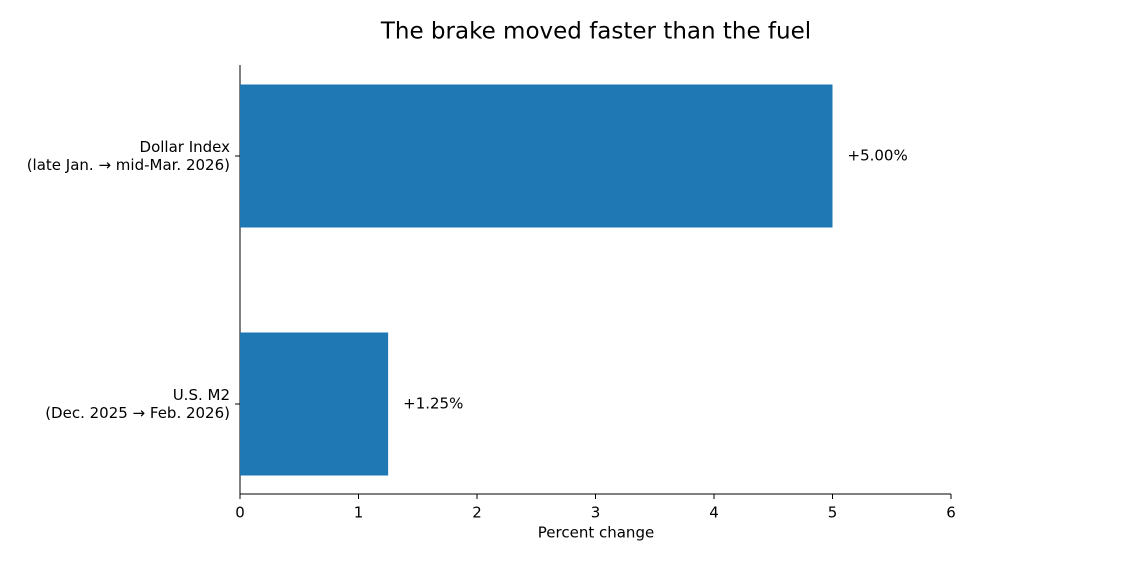 The height and width of the screenshot is (570, 1140). I want to click on y-tick-label: U.S. M2 (Dec. 2025 → Feb. 2026), so click(137, 404).